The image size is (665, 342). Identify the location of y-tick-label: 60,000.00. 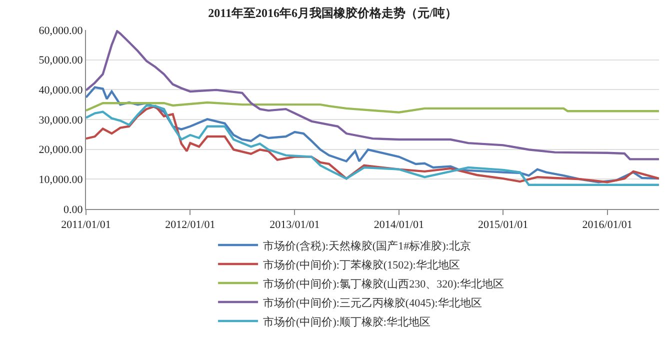
(61, 30).